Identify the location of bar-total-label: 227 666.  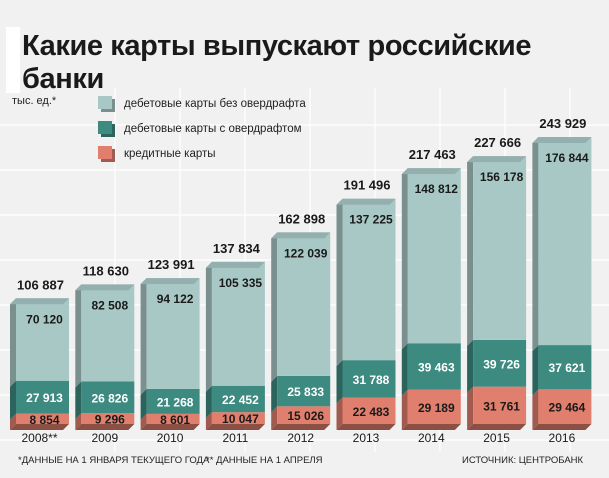
(497, 142).